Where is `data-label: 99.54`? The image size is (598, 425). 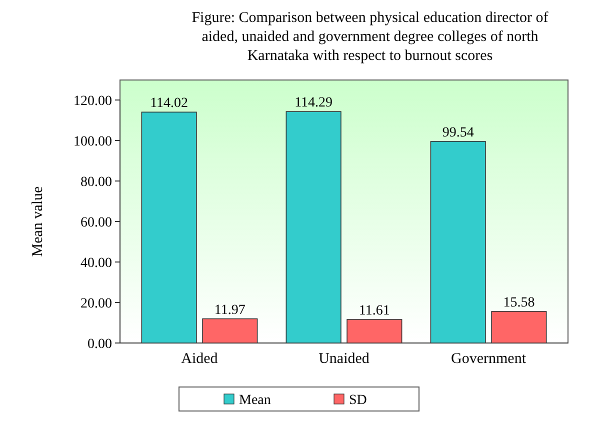 data-label: 99.54 is located at coordinates (458, 132).